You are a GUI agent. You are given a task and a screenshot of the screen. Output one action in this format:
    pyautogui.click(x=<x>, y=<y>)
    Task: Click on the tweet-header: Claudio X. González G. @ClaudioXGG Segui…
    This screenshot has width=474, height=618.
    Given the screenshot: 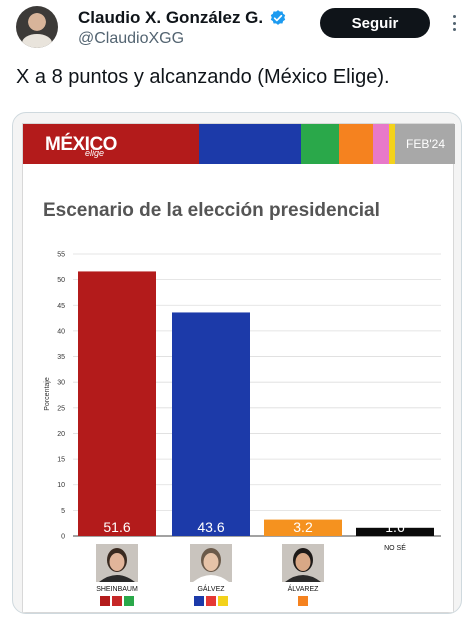 What is the action you would take?
    pyautogui.click(x=237, y=30)
    